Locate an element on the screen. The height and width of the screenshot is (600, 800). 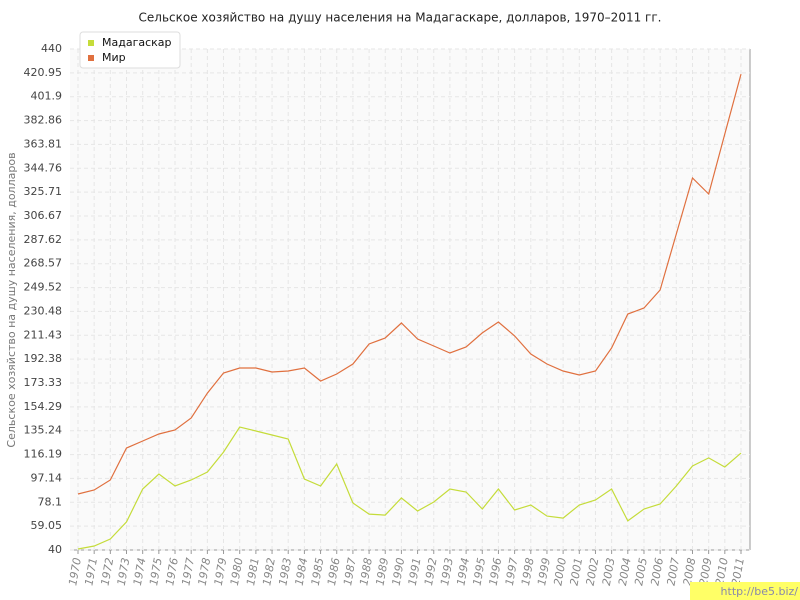
x-tick-label: 1998 is located at coordinates (528, 572).